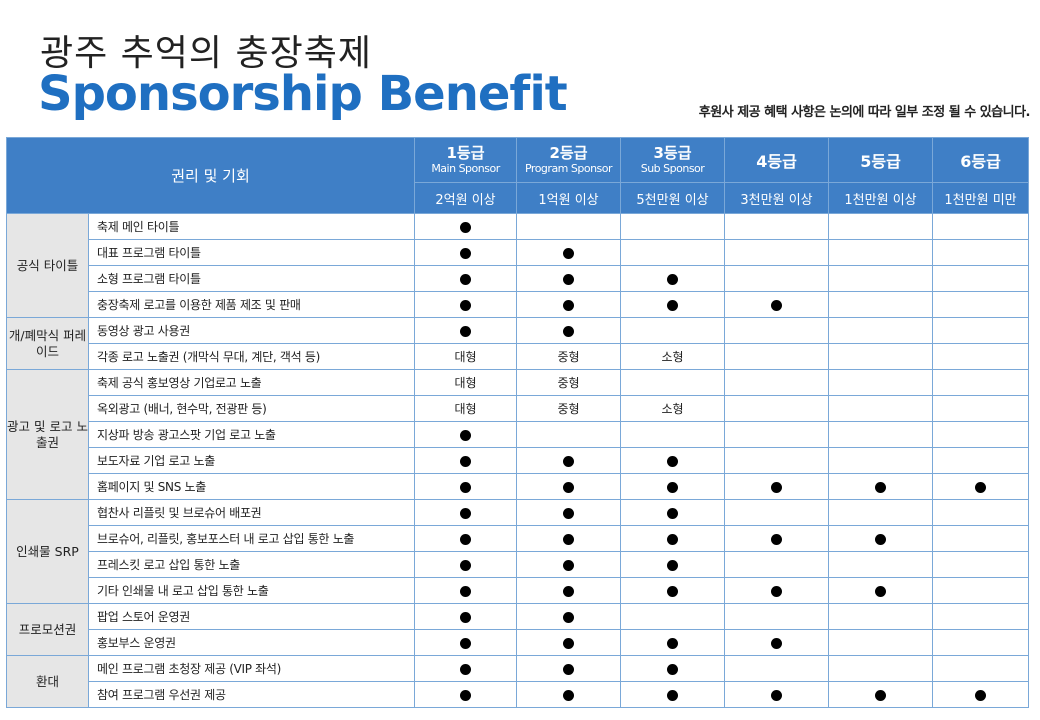 This screenshot has width=1040, height=720. I want to click on table-row: 인쇄물 SRP 협찬사 리플릿 및 브로슈어 배포권, so click(518, 551).